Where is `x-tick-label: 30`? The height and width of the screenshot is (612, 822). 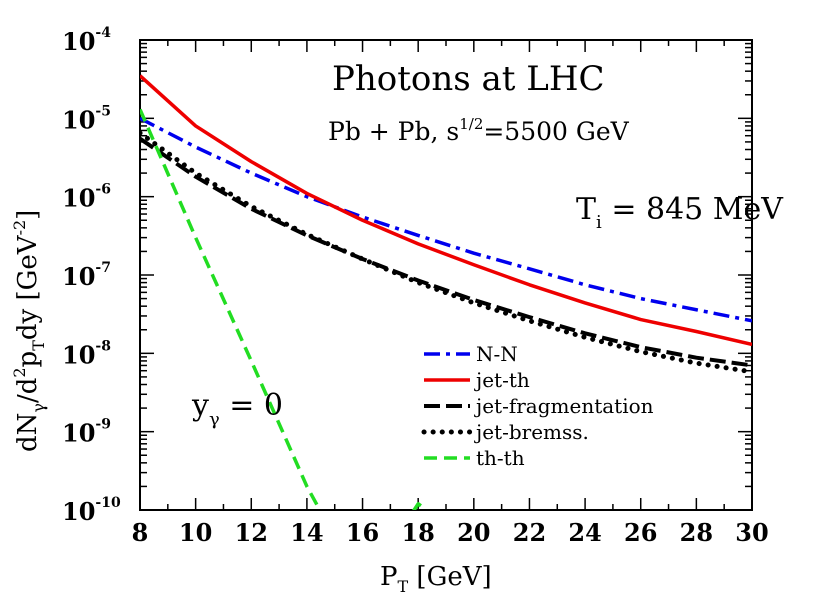 x-tick-label: 30 is located at coordinates (751, 532).